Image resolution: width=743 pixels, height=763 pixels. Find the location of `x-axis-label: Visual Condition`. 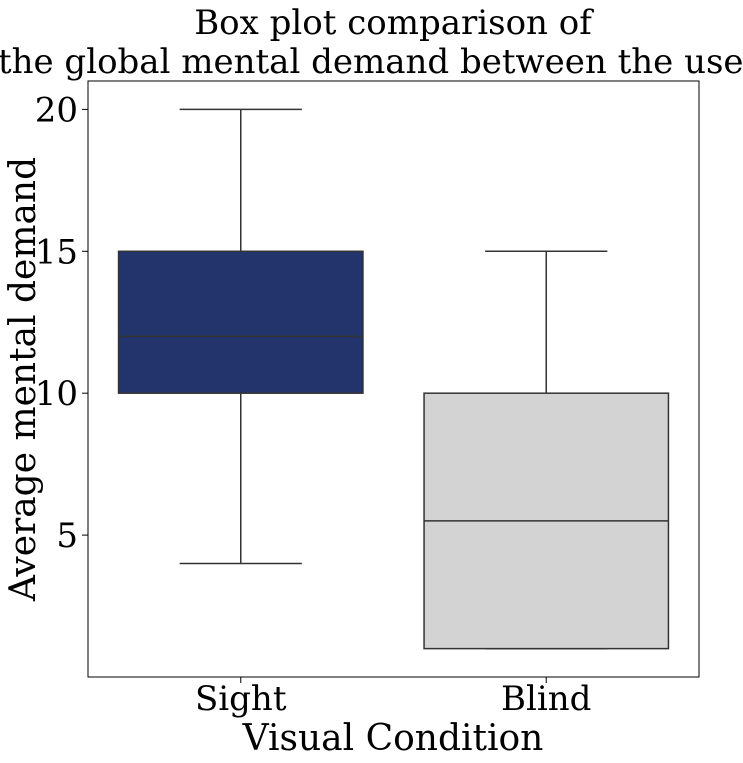

x-axis-label: Visual Condition is located at coordinates (393, 738).